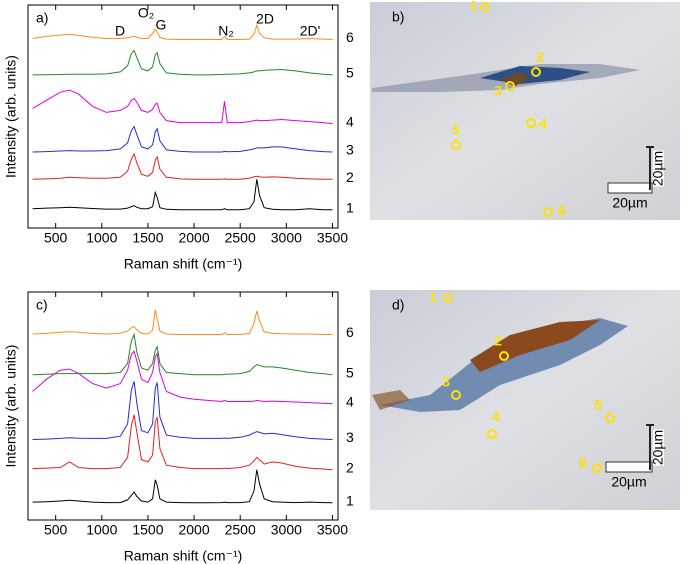  I want to click on peak-label: O₂, so click(146, 13).